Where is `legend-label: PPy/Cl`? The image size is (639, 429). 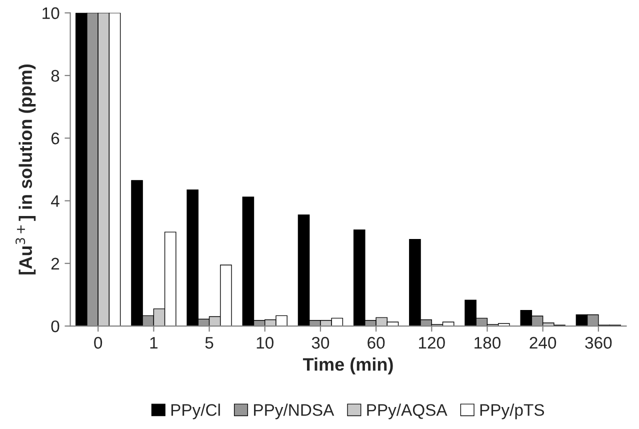 legend-label: PPy/Cl is located at coordinates (195, 412).